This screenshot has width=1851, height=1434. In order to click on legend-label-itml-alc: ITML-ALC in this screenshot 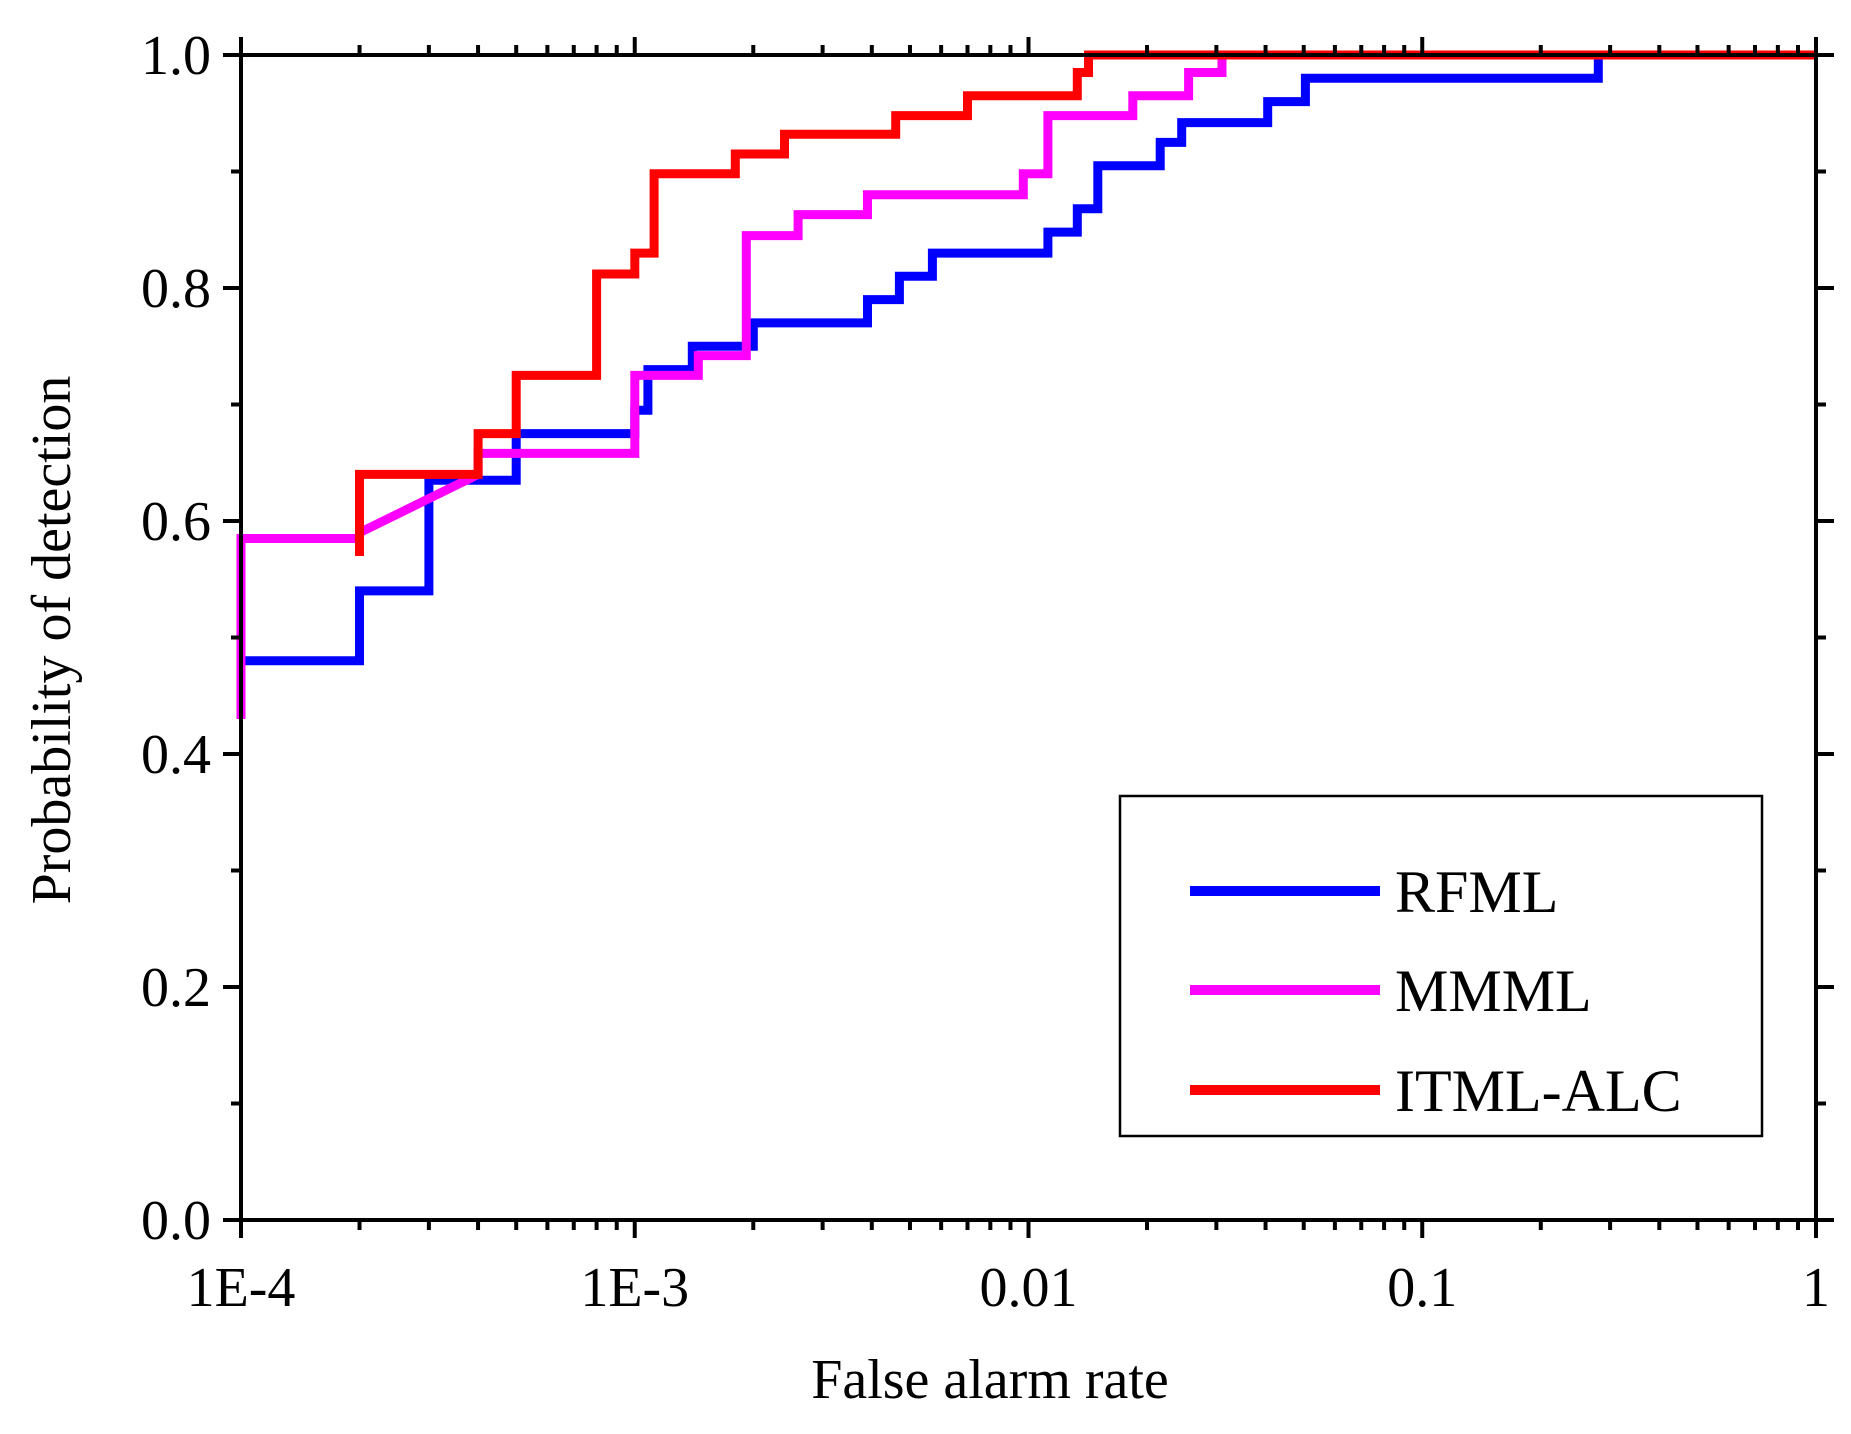, I will do `click(1538, 1091)`.